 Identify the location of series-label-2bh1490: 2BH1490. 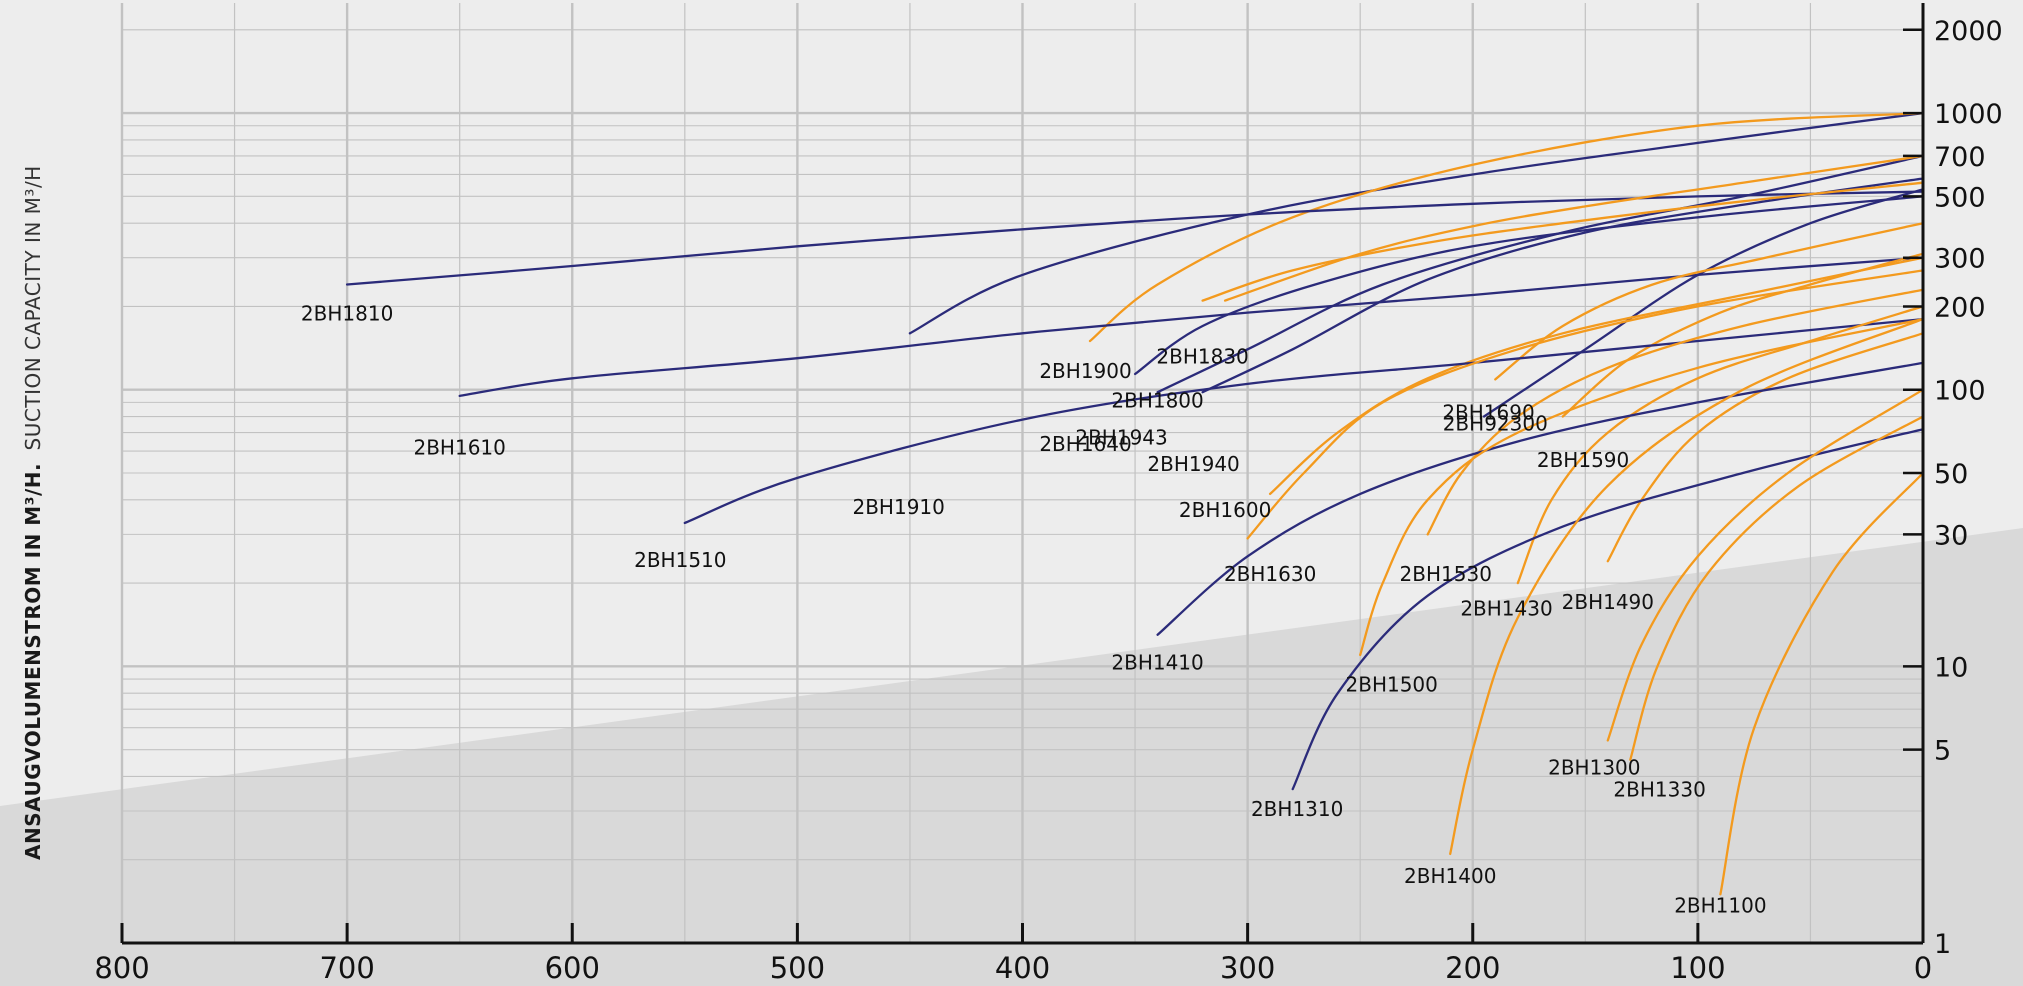
(1608, 602).